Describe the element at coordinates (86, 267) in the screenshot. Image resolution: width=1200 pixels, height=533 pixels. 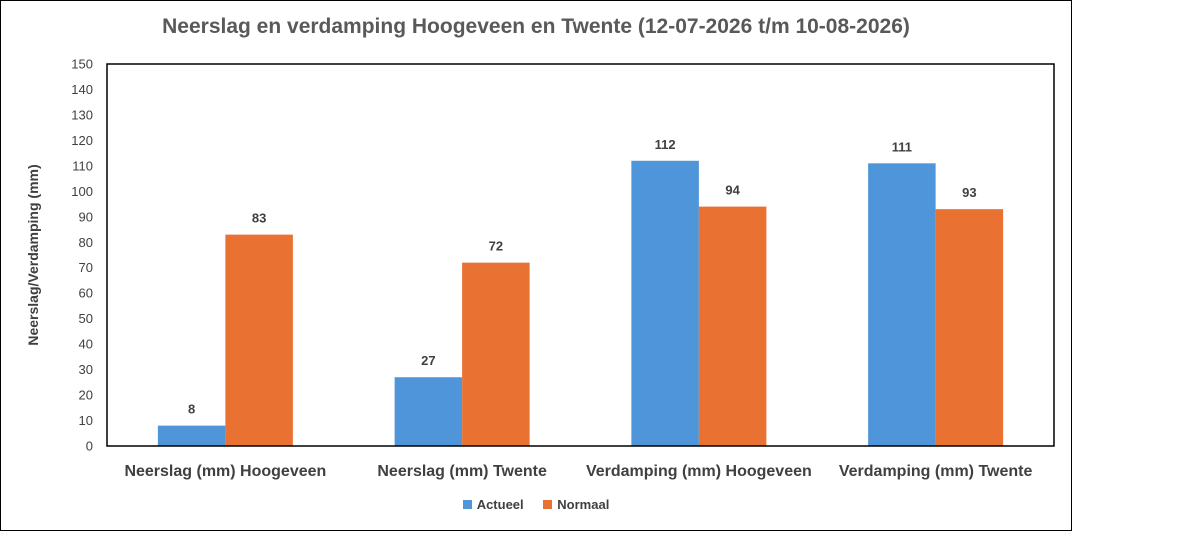
I see `y-tick-label: 70` at that location.